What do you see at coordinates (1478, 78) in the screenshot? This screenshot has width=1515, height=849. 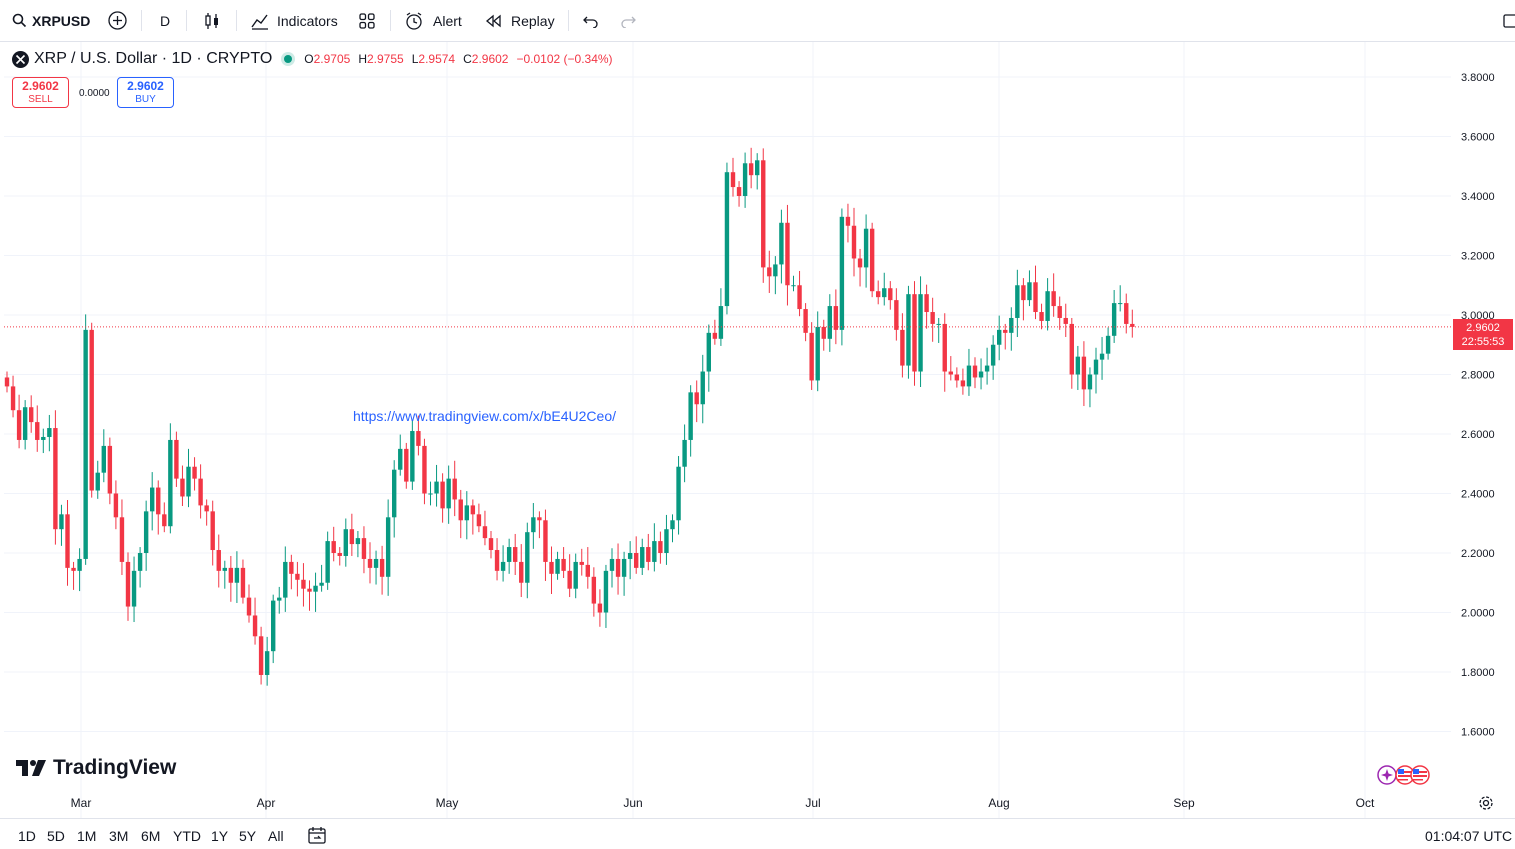 I see `y-tick-label: 3.8000` at bounding box center [1478, 78].